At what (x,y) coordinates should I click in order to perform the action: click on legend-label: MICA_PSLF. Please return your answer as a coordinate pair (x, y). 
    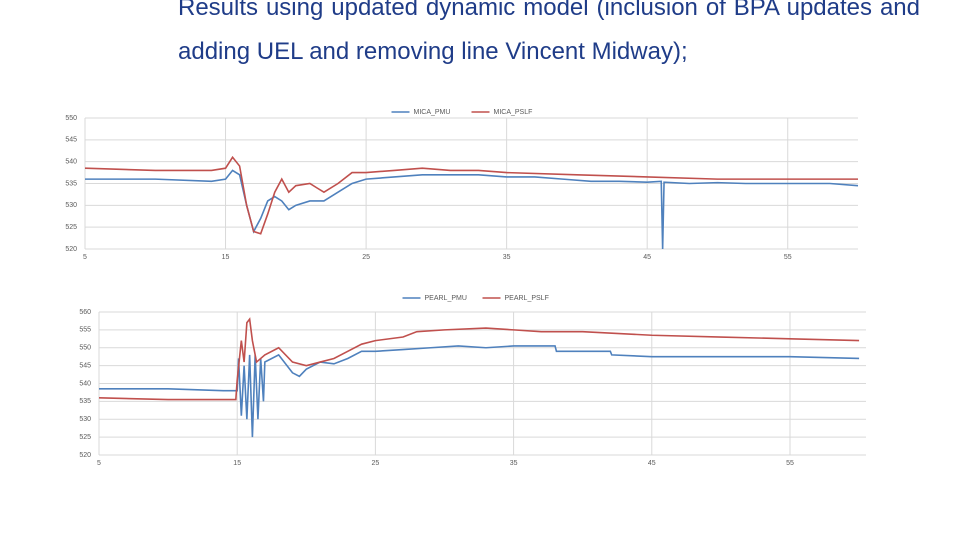
    Looking at the image, I should click on (513, 112).